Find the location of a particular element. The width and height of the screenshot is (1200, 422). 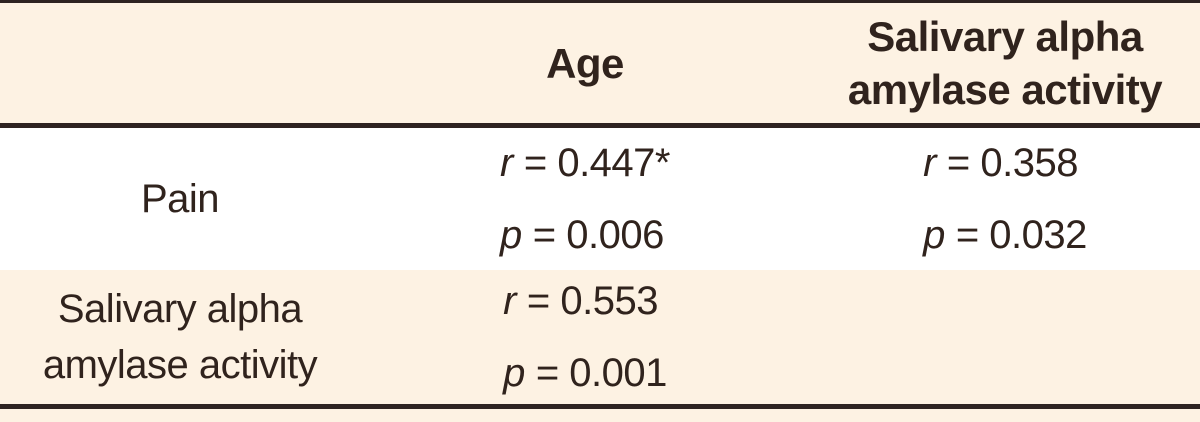

header-saa-line1: Salivary alpha is located at coordinates (1005, 36).